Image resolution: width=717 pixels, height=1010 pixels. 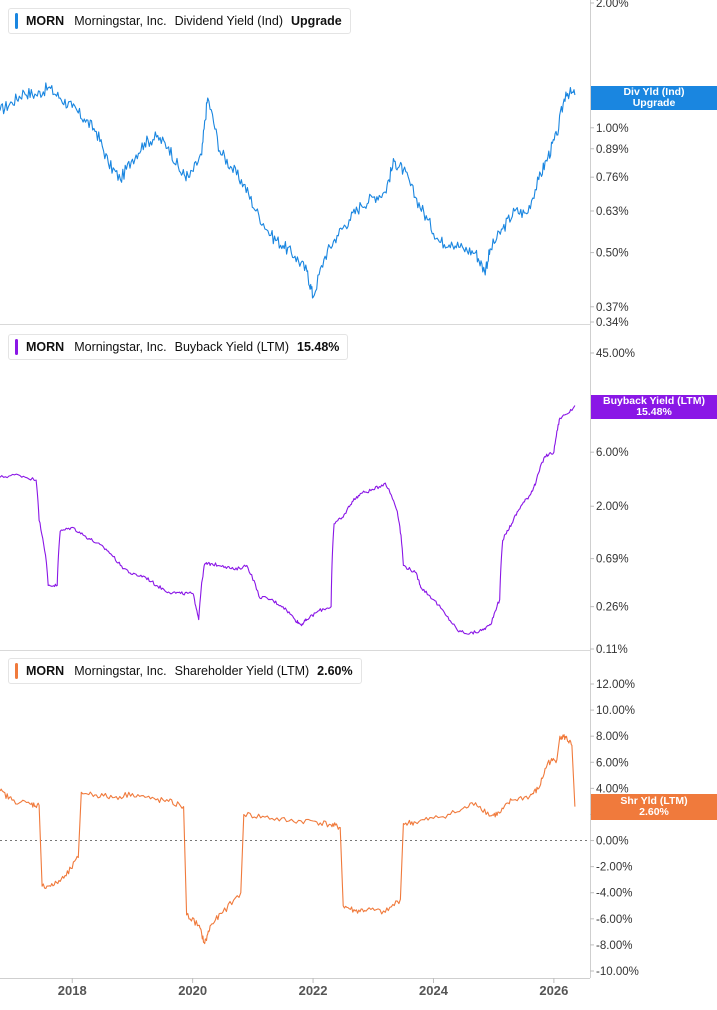 I want to click on y-tick-label: 0.89%, so click(x=612, y=150).